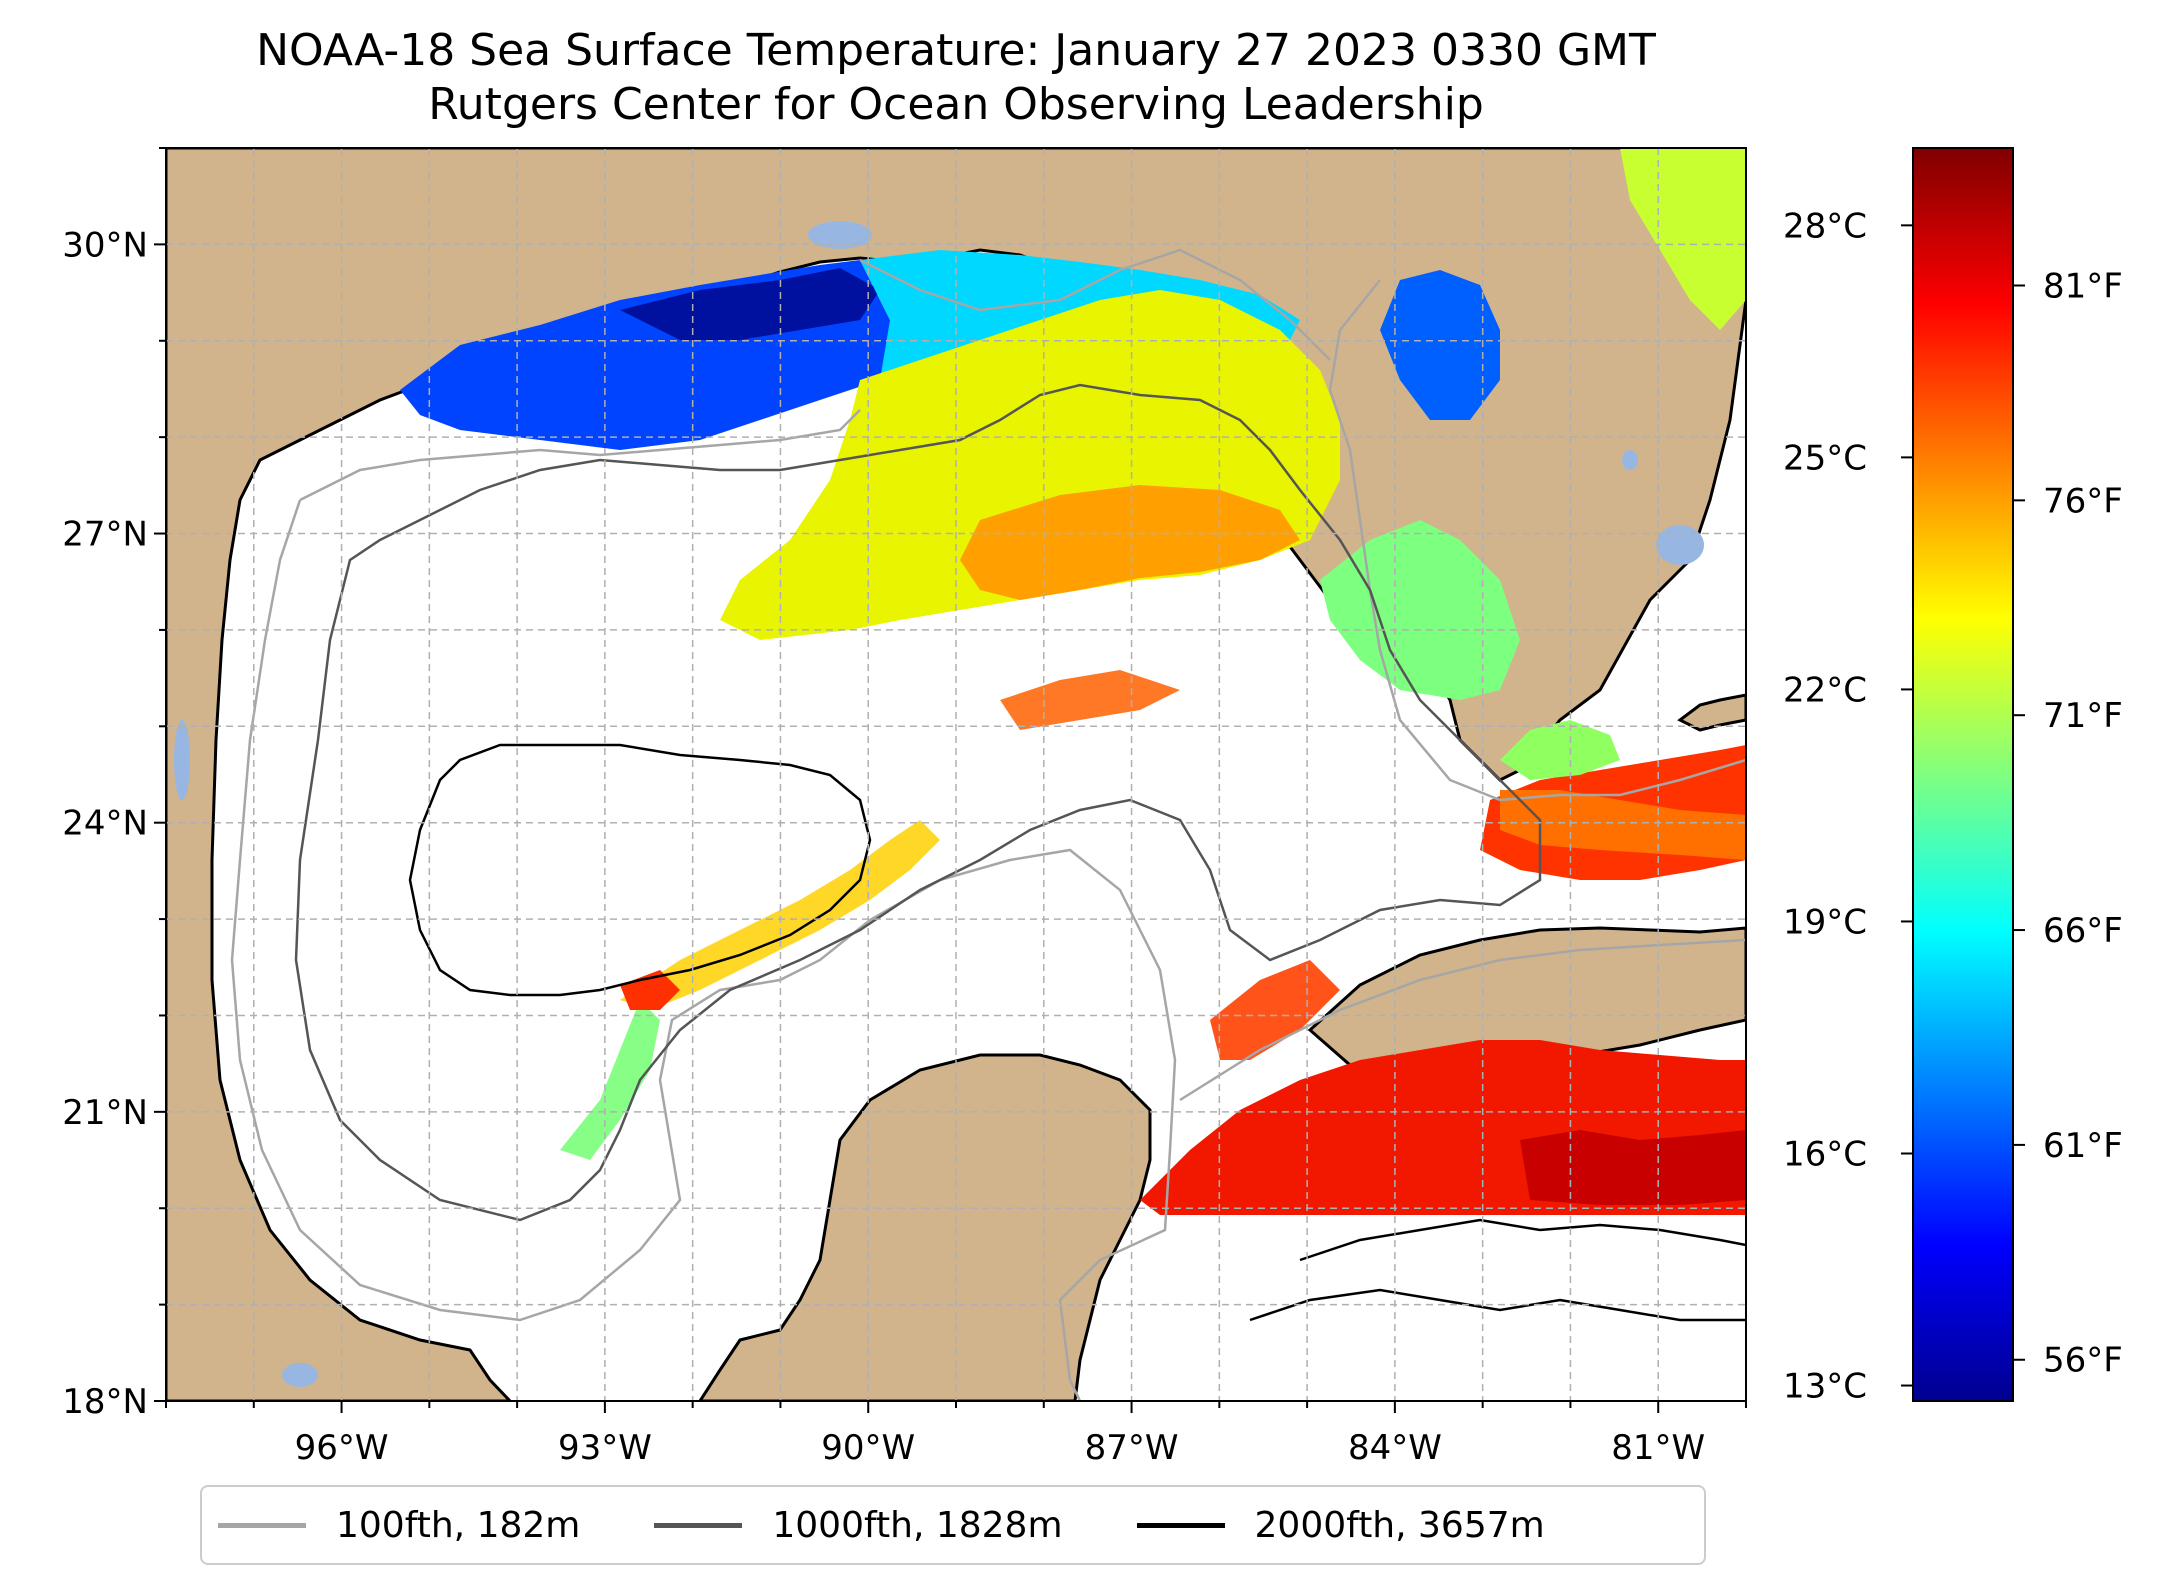  What do you see at coordinates (1275, 1010) in the screenshot?
I see `sst-patch-yucatan-channel` at bounding box center [1275, 1010].